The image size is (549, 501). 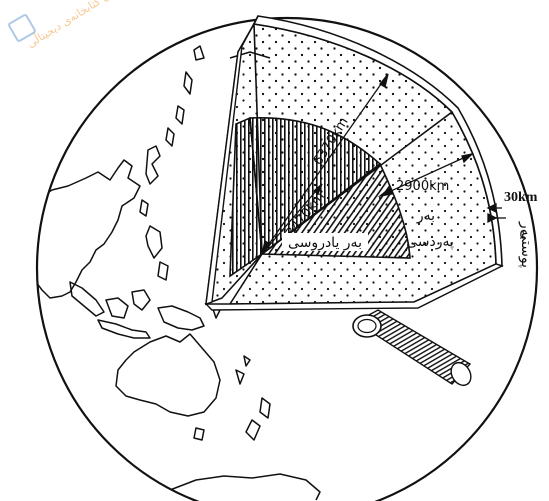 I want to click on mantle-name-line1: بەر, so click(x=425, y=216).